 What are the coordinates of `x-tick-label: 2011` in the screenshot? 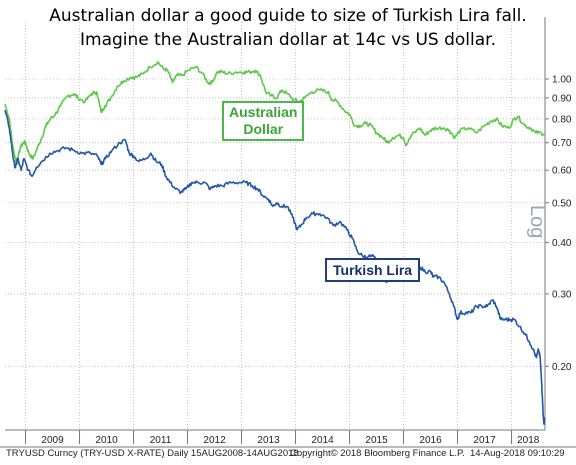 It's located at (161, 440).